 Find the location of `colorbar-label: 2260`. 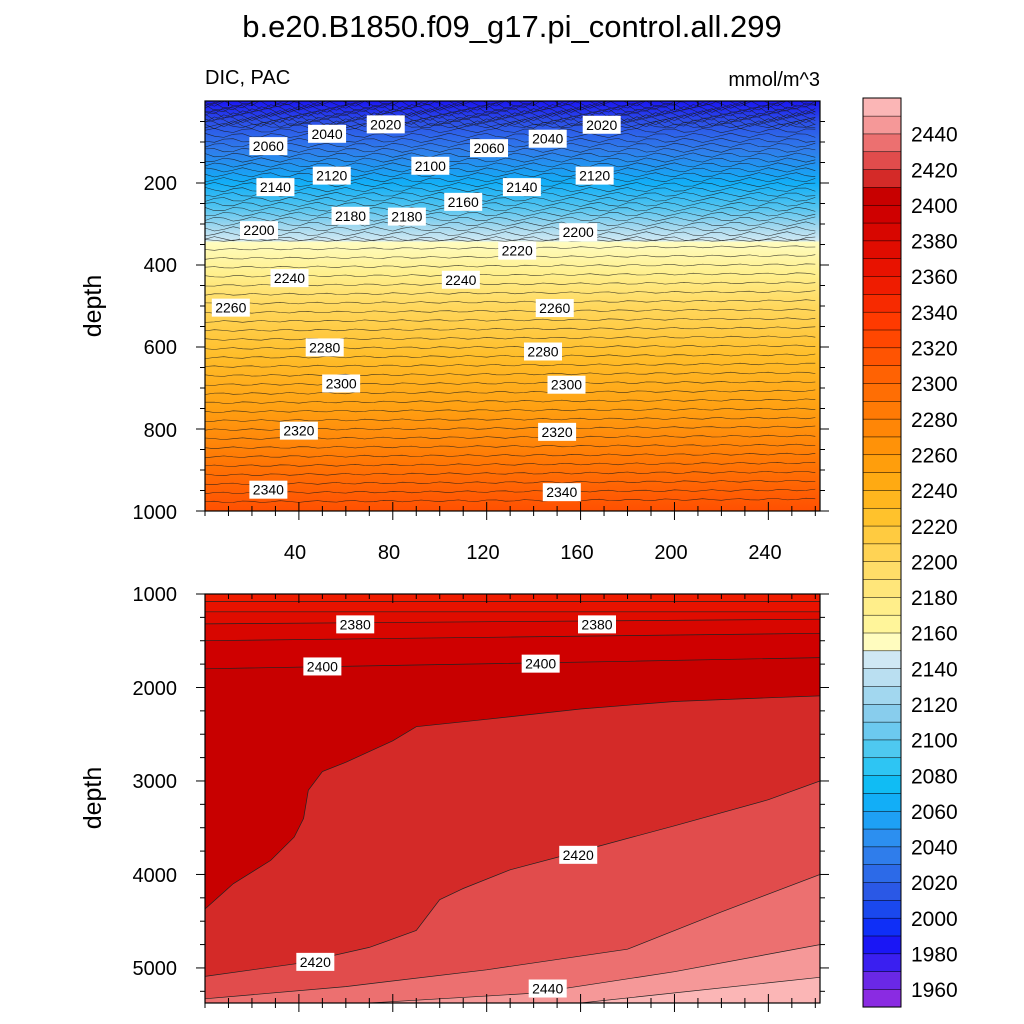

colorbar-label: 2260 is located at coordinates (934, 456).